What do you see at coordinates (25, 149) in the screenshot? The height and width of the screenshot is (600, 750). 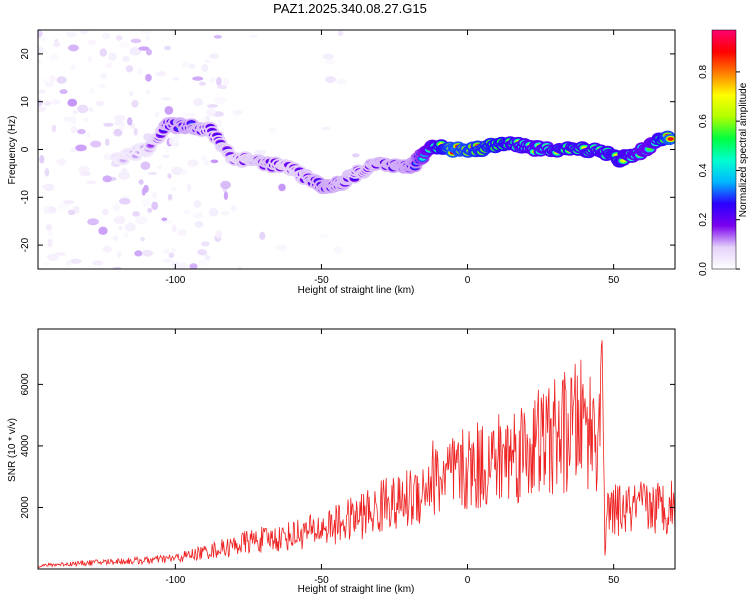 I see `spectrogram-y-tick-label: 0` at bounding box center [25, 149].